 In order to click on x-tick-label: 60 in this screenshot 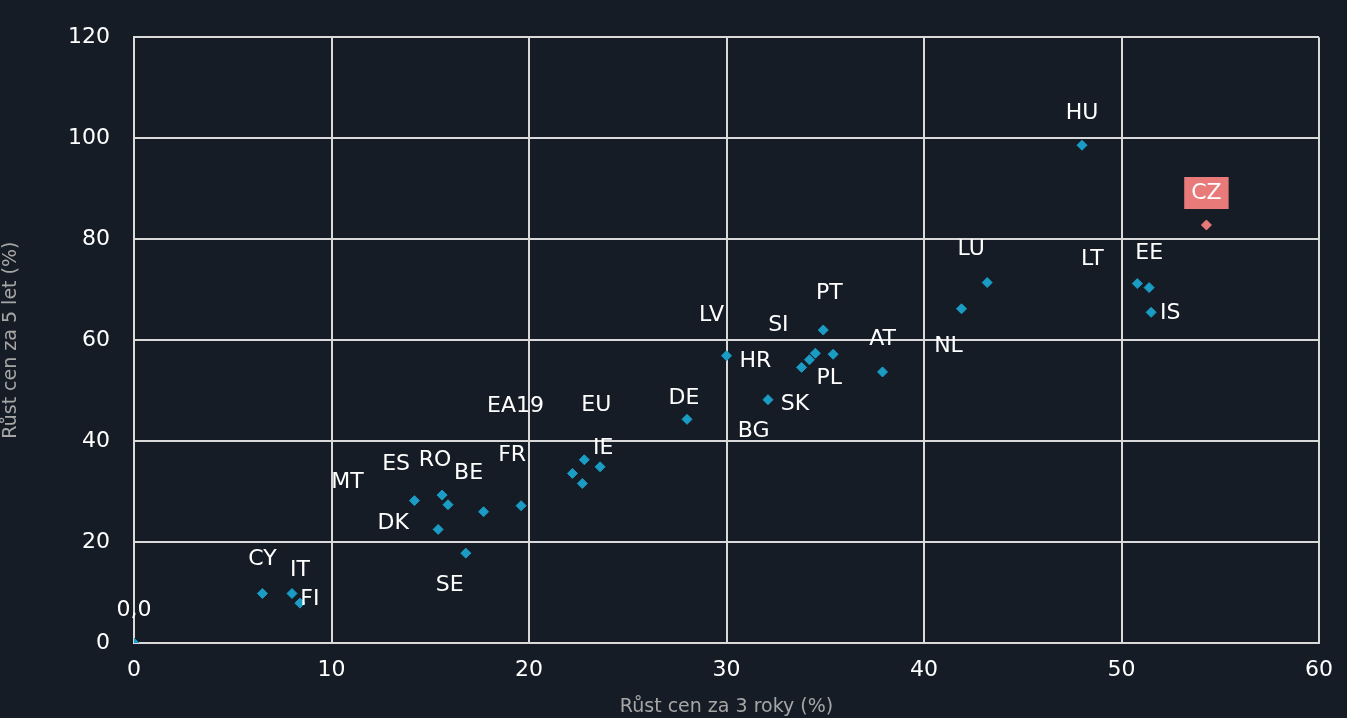, I will do `click(1319, 668)`.